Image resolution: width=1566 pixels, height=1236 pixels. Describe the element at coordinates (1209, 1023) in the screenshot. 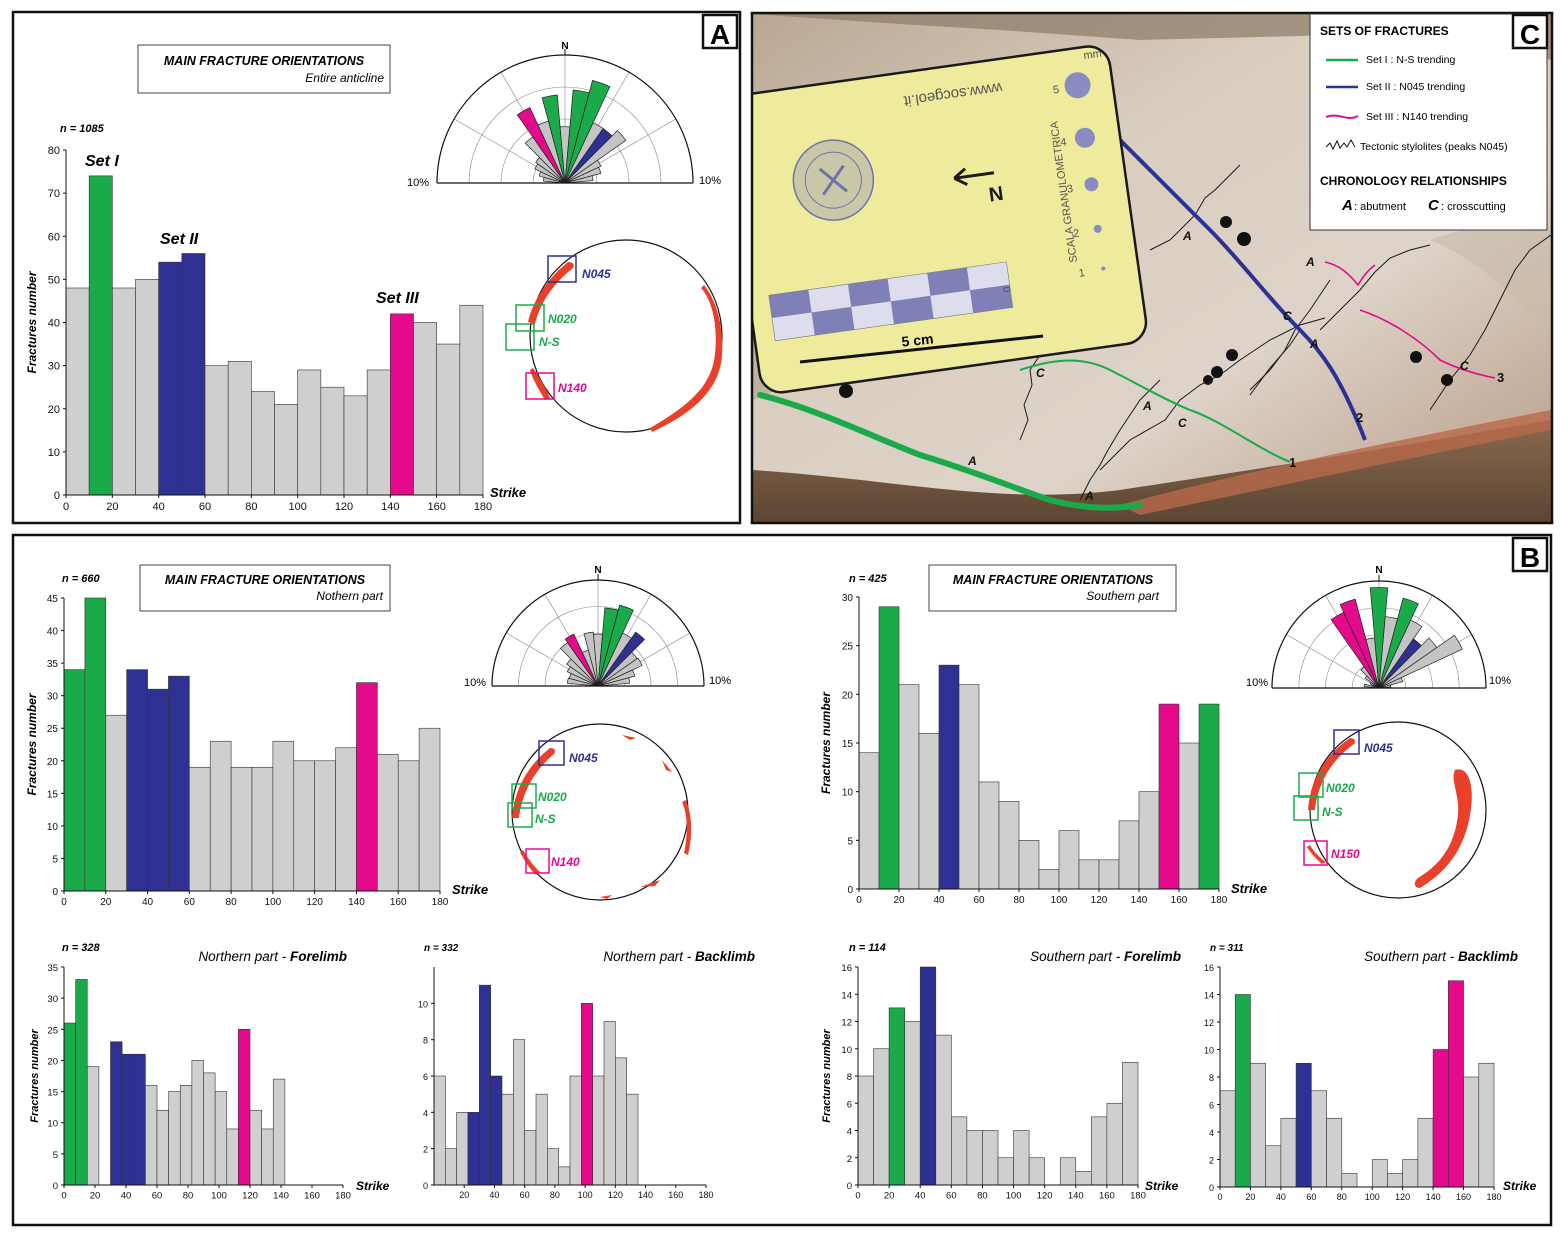

I see `y-tick-label-B-south-backlimb-6: 12` at that location.